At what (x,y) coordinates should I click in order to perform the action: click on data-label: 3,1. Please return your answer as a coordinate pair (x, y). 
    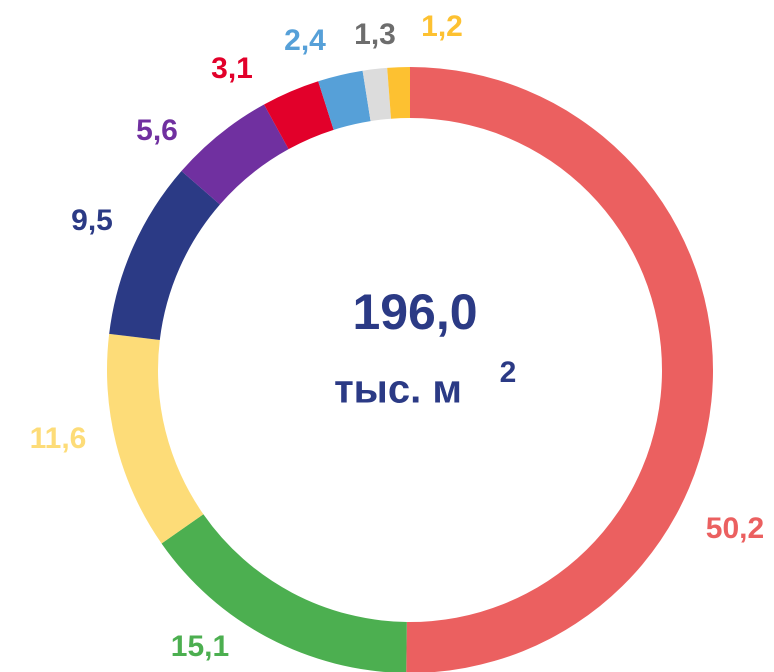
    Looking at the image, I should click on (232, 68).